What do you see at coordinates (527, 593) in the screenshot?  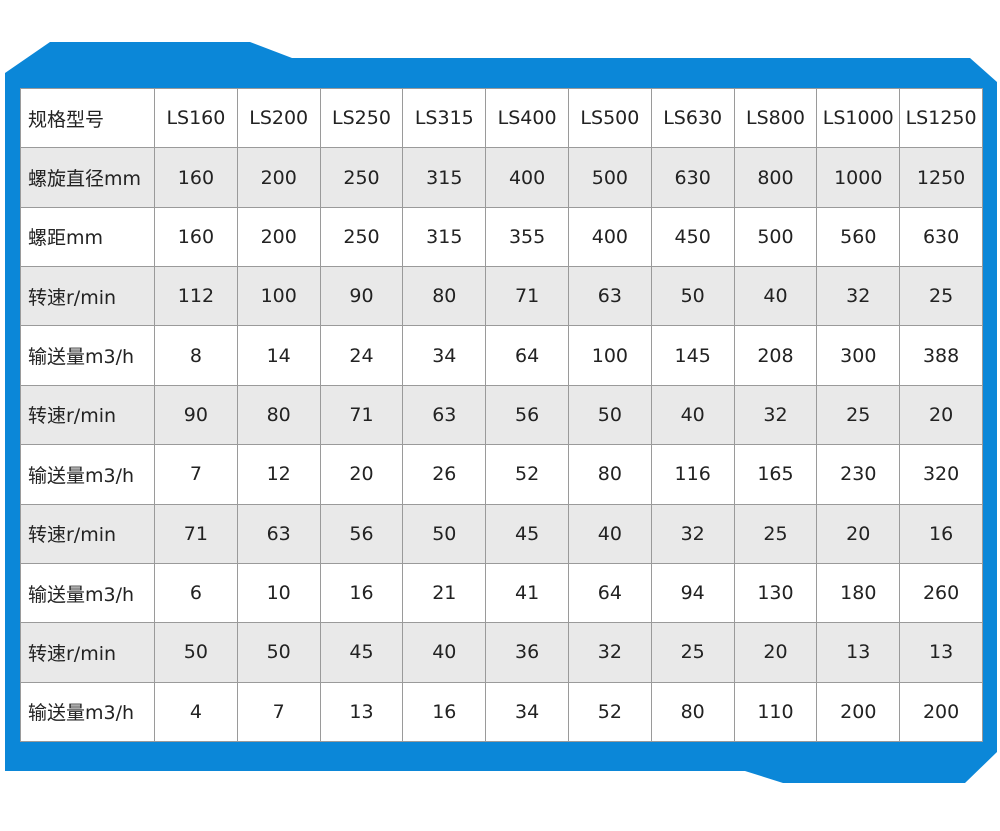 I see `table-cell: 41` at bounding box center [527, 593].